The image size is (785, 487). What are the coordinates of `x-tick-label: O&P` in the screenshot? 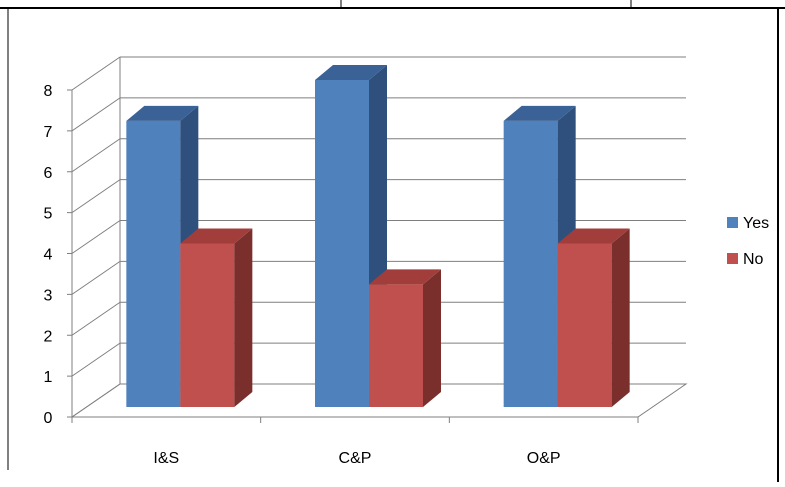 It's located at (544, 458).